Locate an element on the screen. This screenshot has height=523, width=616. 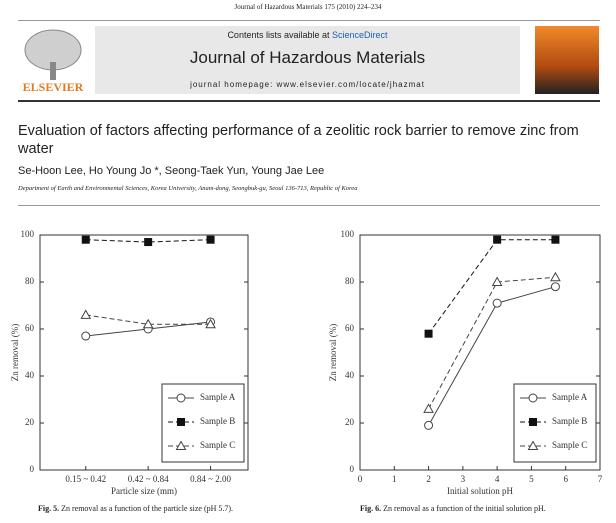
x-tick-label: 7 is located at coordinates (600, 479).